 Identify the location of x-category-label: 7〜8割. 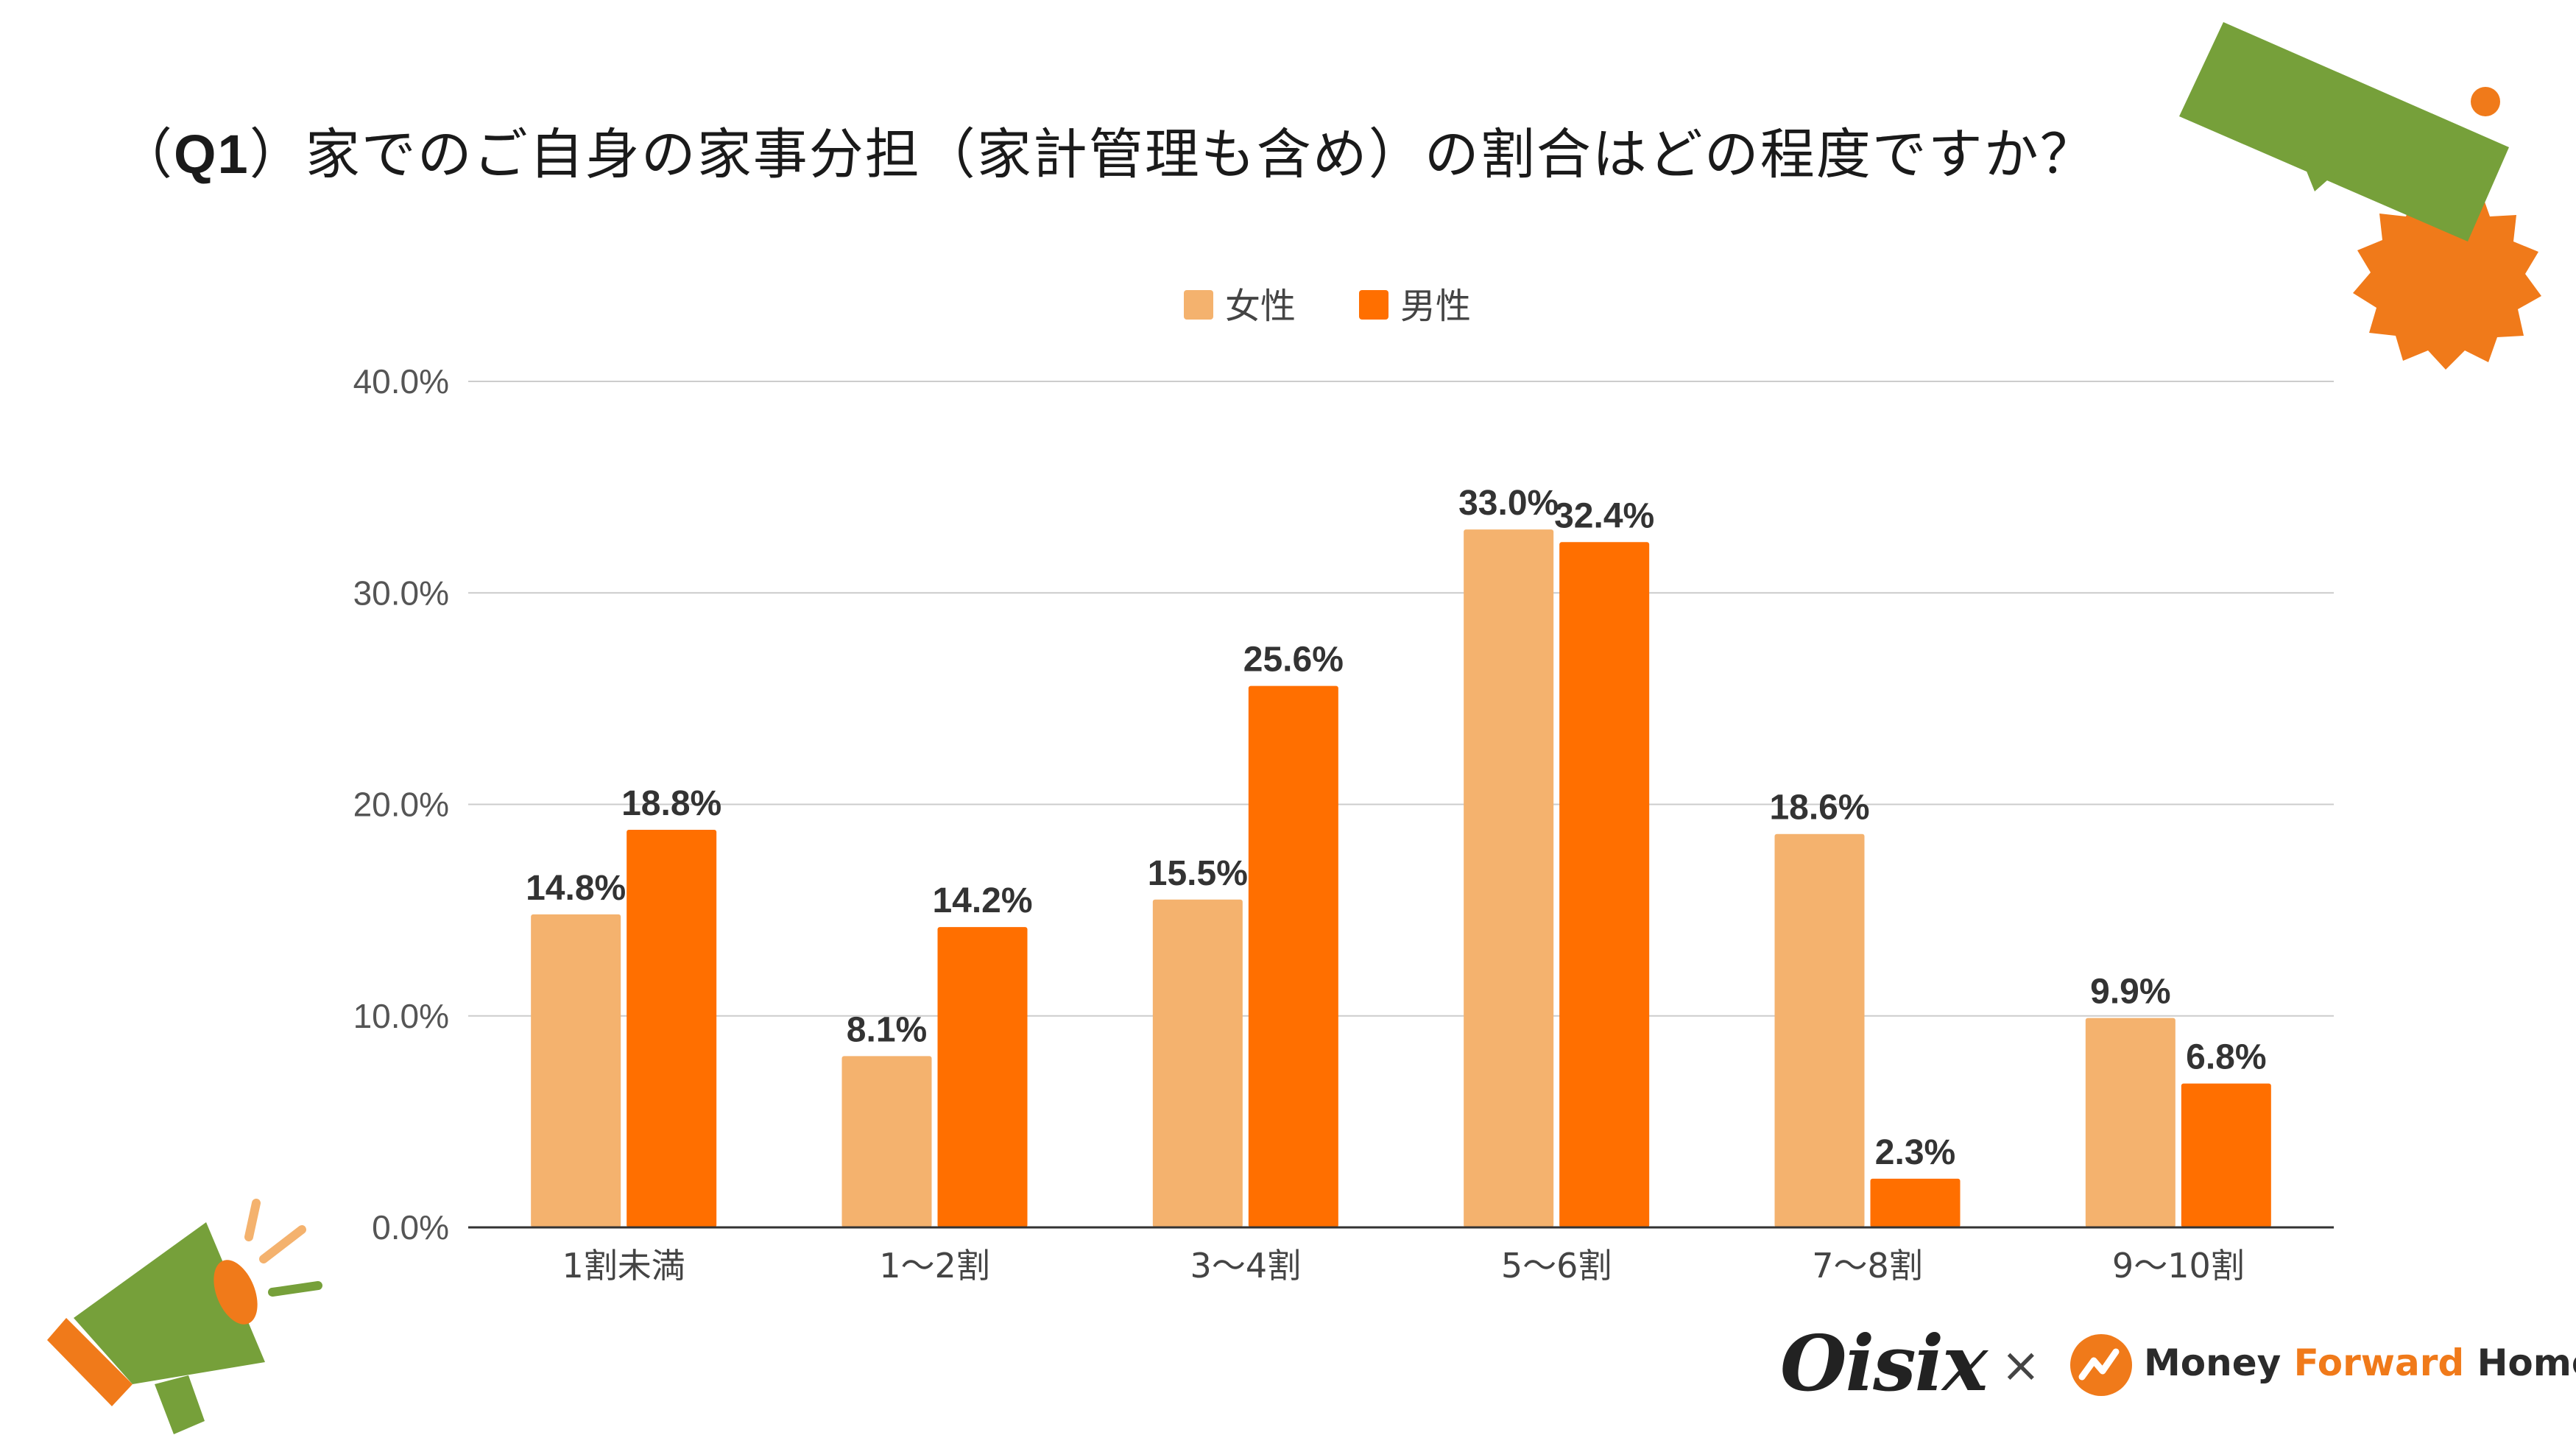
(1867, 1266).